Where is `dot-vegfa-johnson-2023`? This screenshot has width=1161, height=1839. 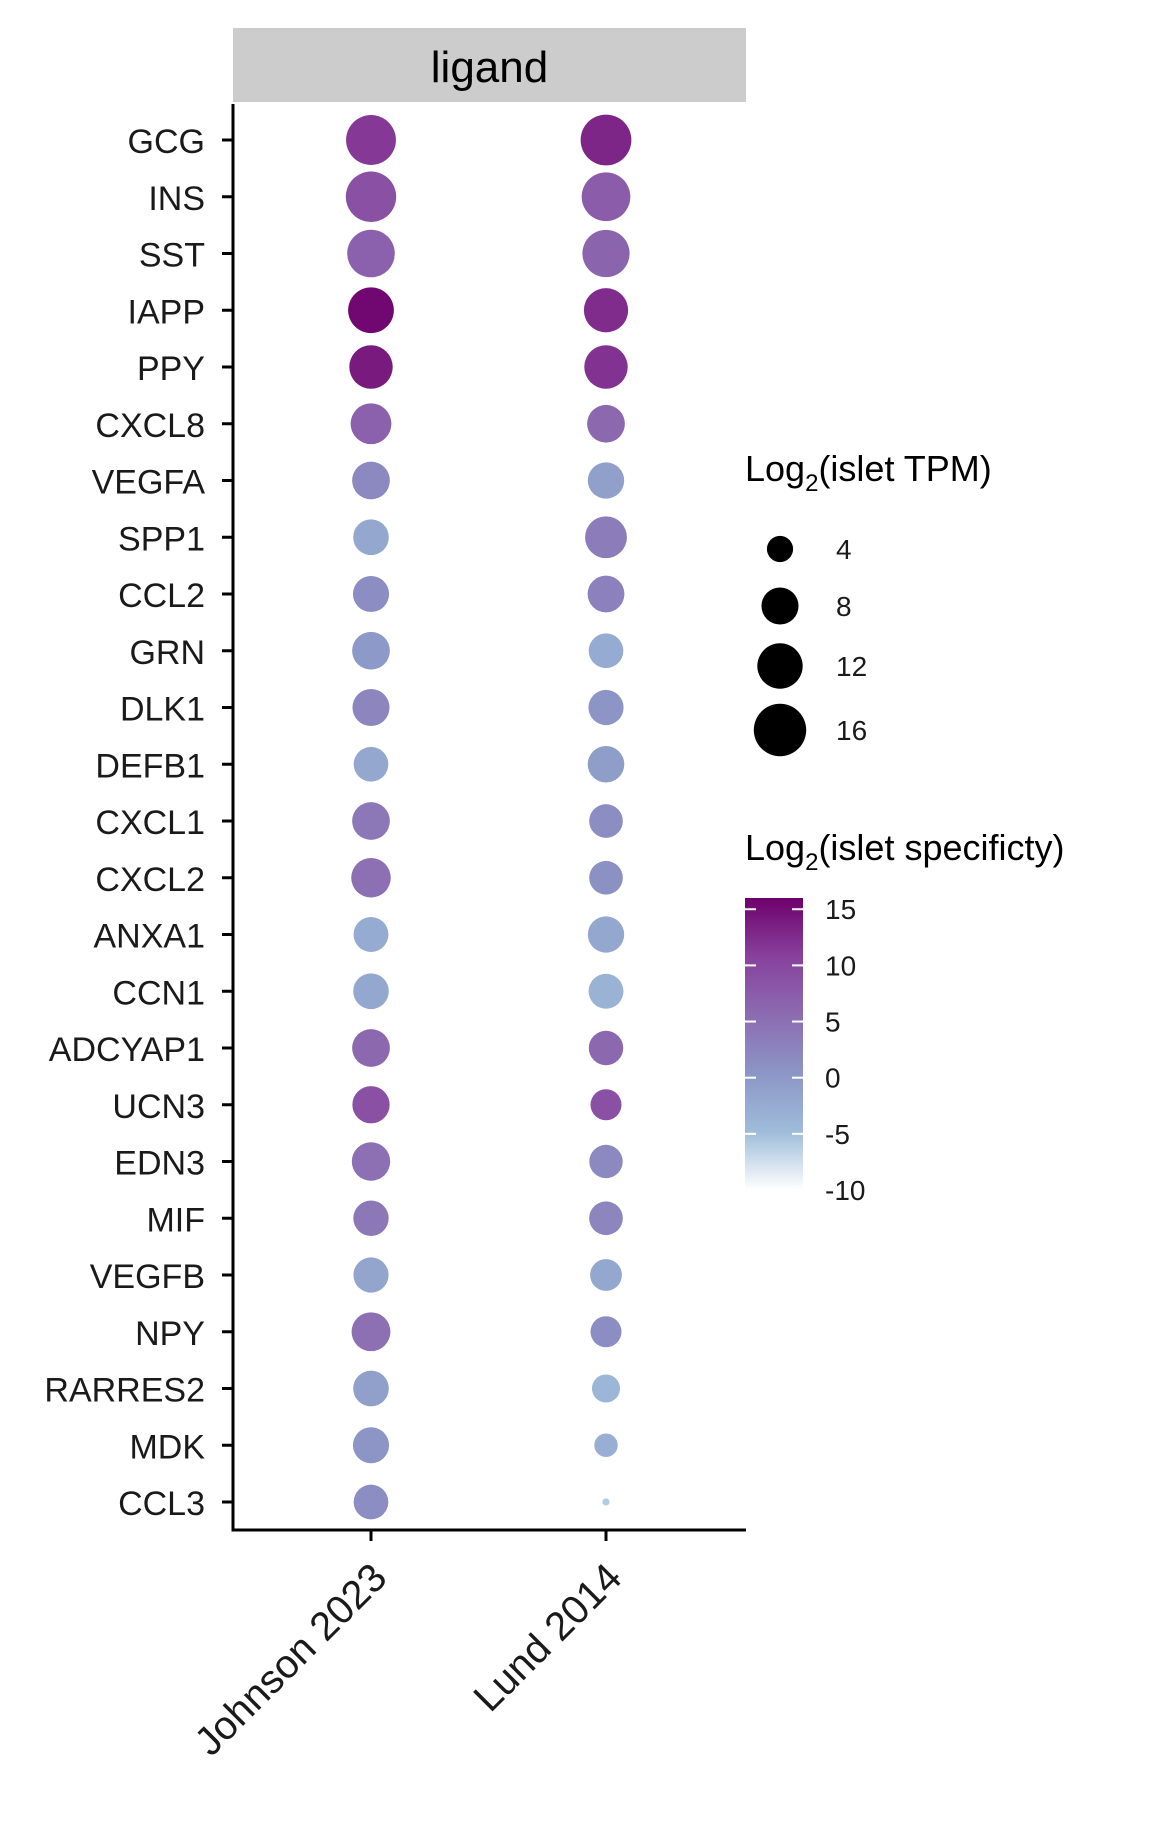
dot-vegfa-johnson-2023 is located at coordinates (371, 480).